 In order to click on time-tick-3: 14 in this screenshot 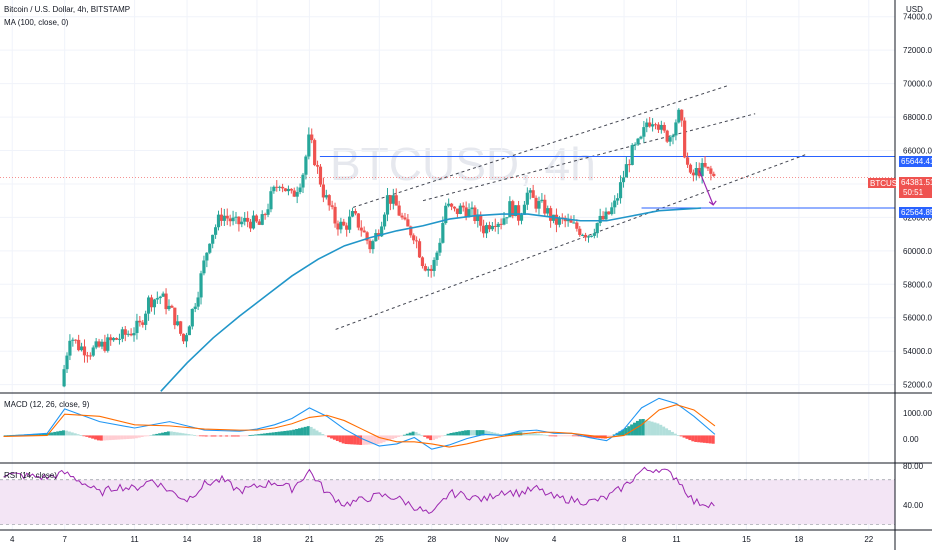, I will do `click(187, 539)`.